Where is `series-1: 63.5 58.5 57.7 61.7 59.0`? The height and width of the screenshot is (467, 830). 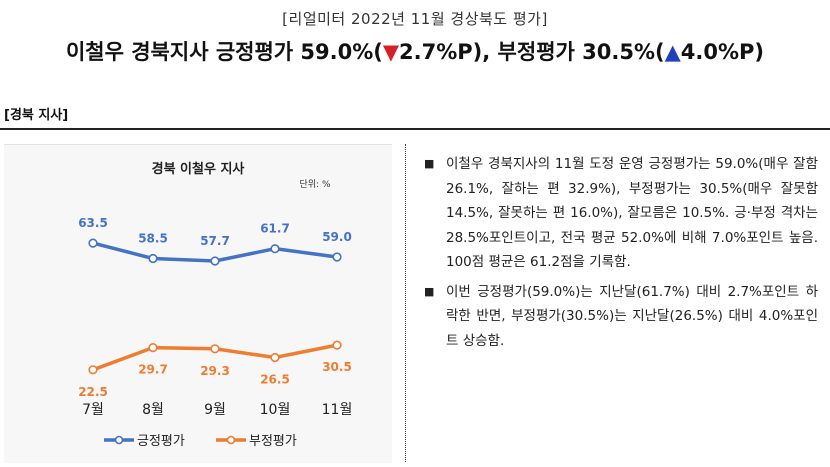 series-1: 63.5 58.5 57.7 61.7 59.0 is located at coordinates (215, 241).